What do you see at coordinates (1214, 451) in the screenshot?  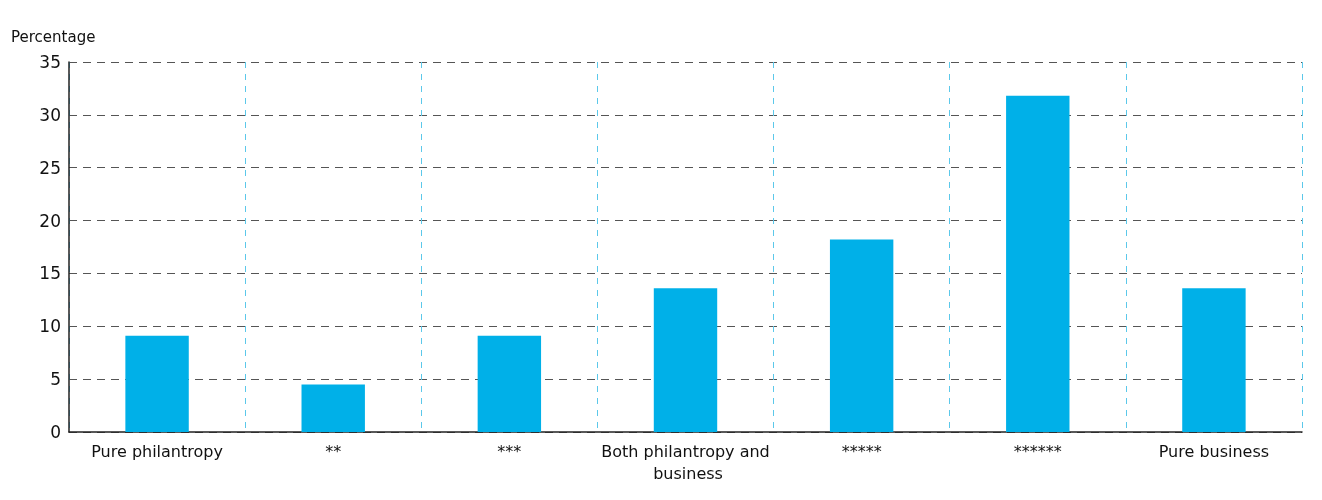 I see `x-tick-label: Pure business` at bounding box center [1214, 451].